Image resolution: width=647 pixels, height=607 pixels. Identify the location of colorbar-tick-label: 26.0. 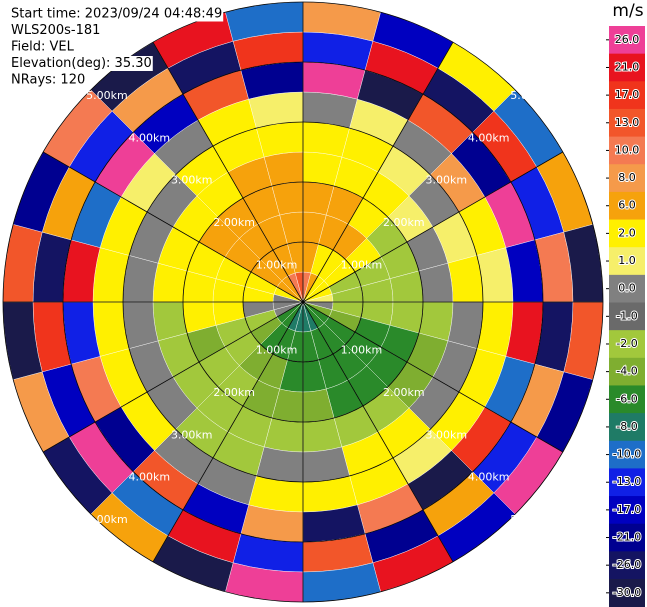
(627, 39).